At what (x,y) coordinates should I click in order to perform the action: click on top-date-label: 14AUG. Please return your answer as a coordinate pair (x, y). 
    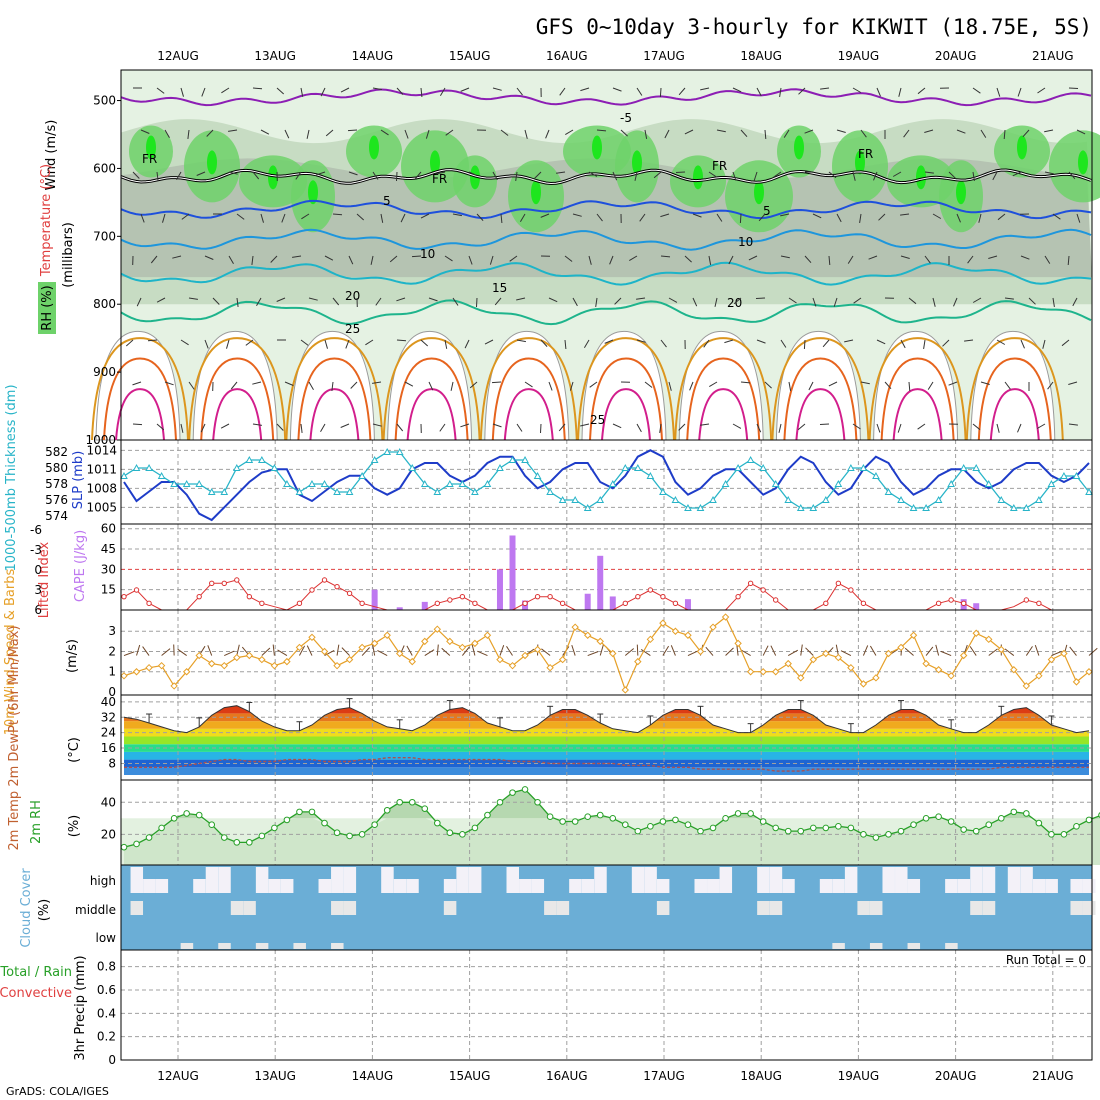
    Looking at the image, I should click on (373, 56).